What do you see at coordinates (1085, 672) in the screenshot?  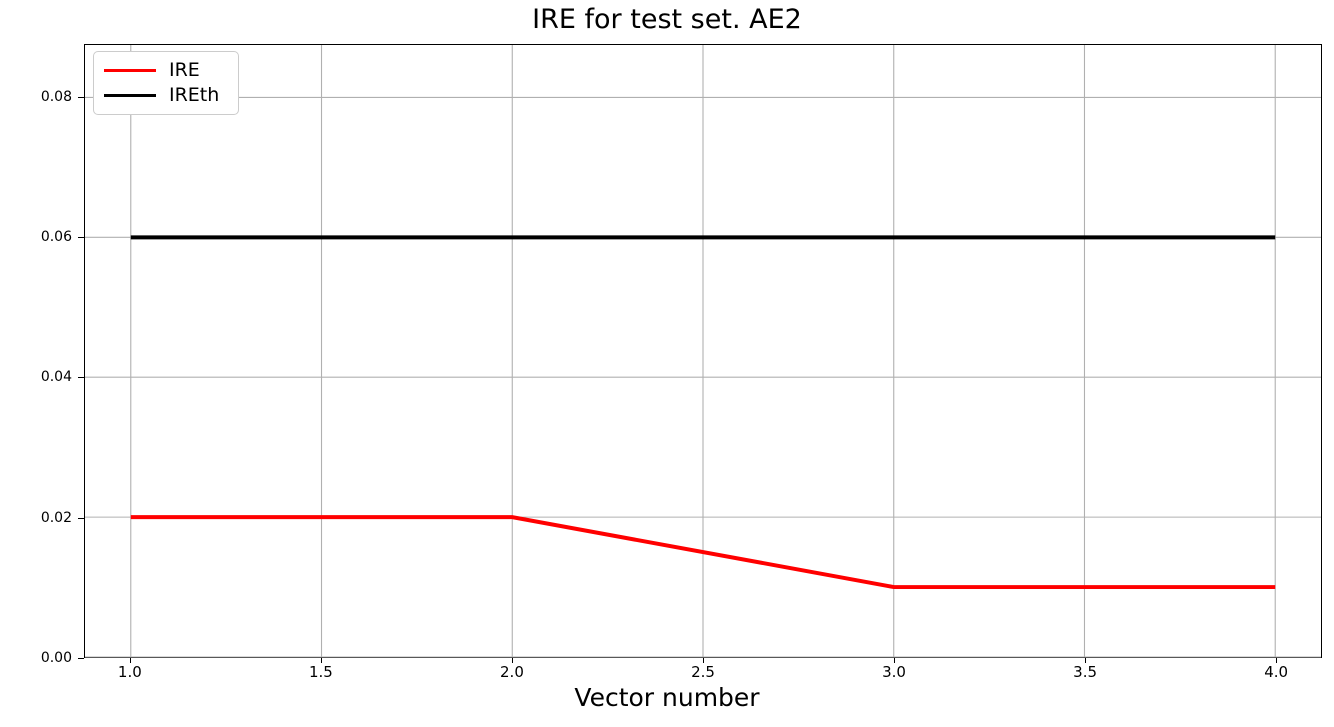 I see `x-tick-label: 3.5` at bounding box center [1085, 672].